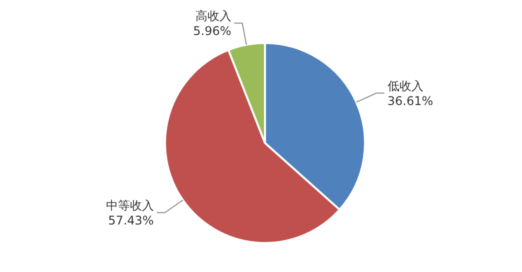 The width and height of the screenshot is (522, 272). I want to click on slice-label: 高收入, so click(213, 16).